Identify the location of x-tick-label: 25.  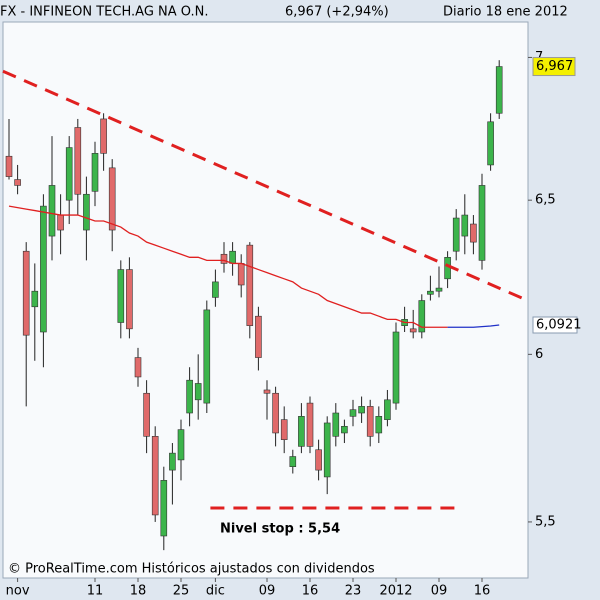
(181, 591).